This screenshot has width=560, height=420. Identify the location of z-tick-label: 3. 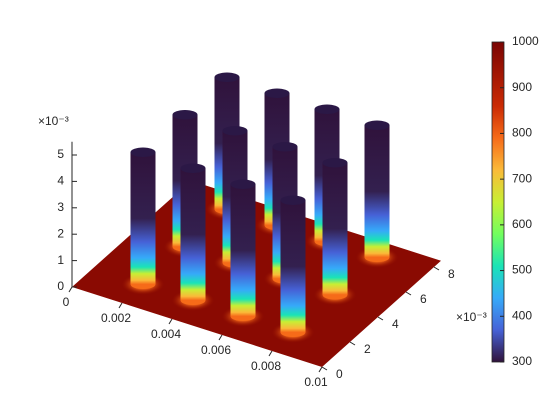
(60, 207).